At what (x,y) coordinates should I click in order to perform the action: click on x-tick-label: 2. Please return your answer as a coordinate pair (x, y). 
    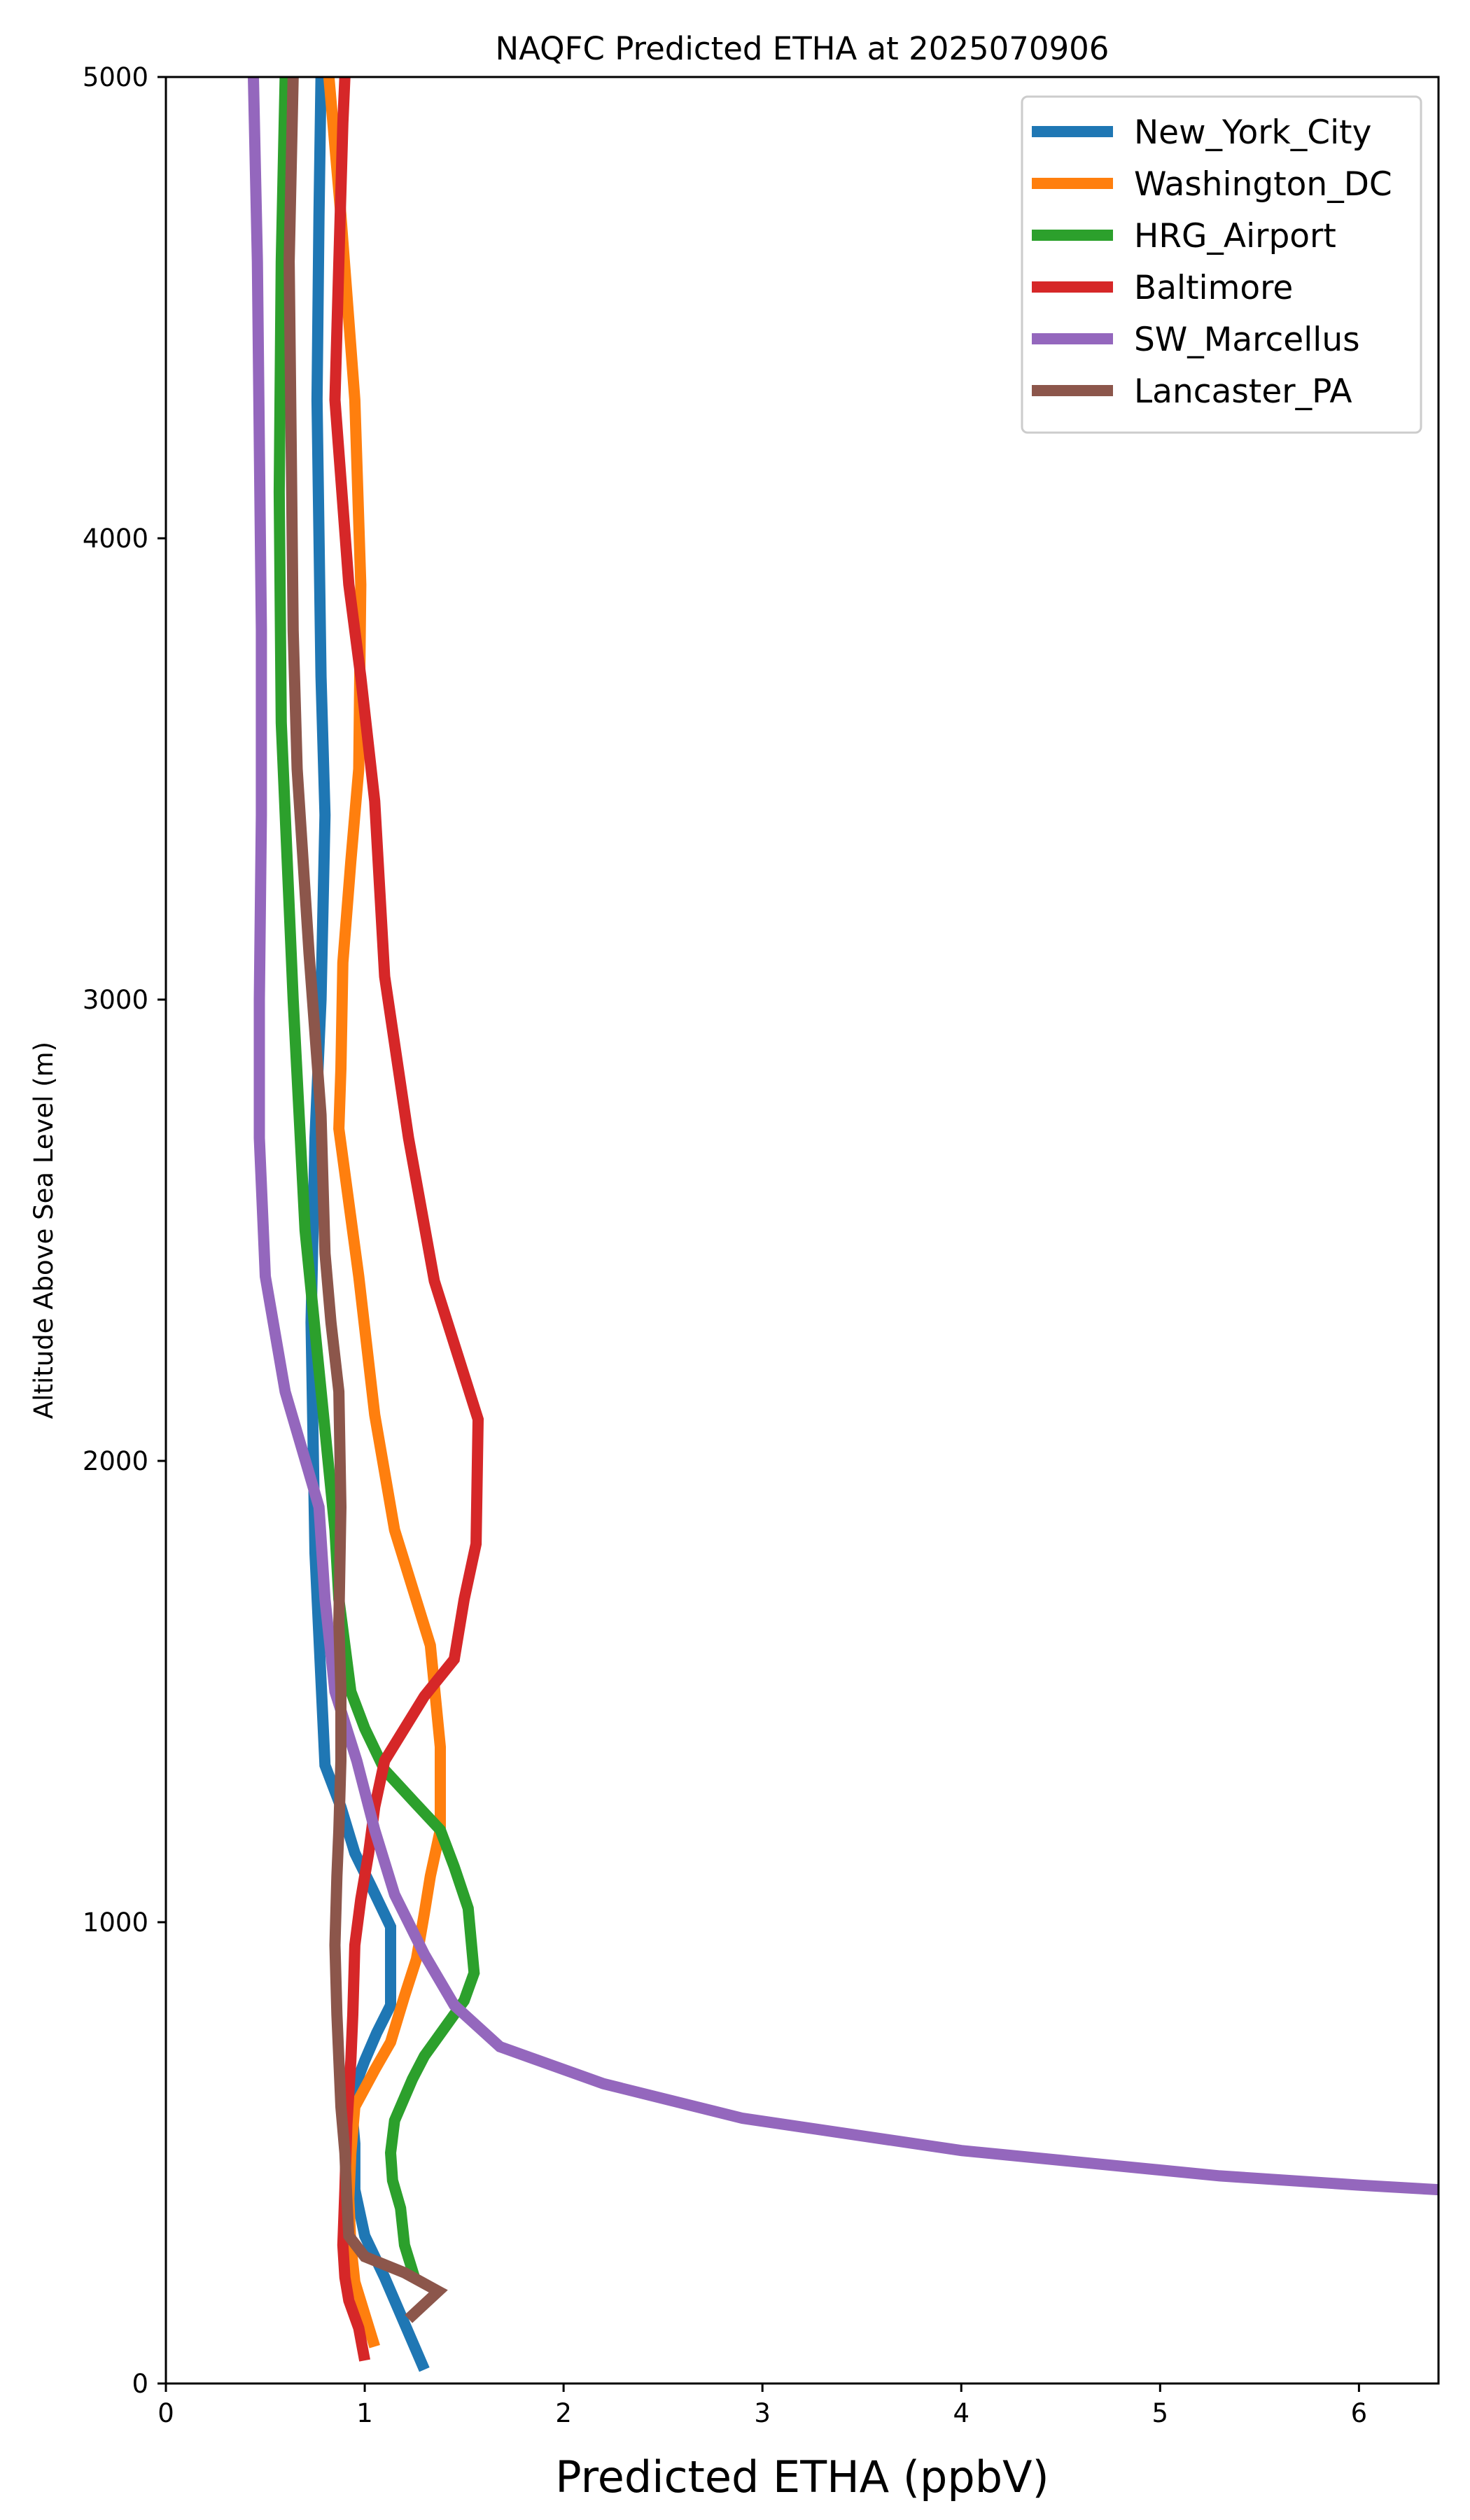
    Looking at the image, I should click on (563, 2413).